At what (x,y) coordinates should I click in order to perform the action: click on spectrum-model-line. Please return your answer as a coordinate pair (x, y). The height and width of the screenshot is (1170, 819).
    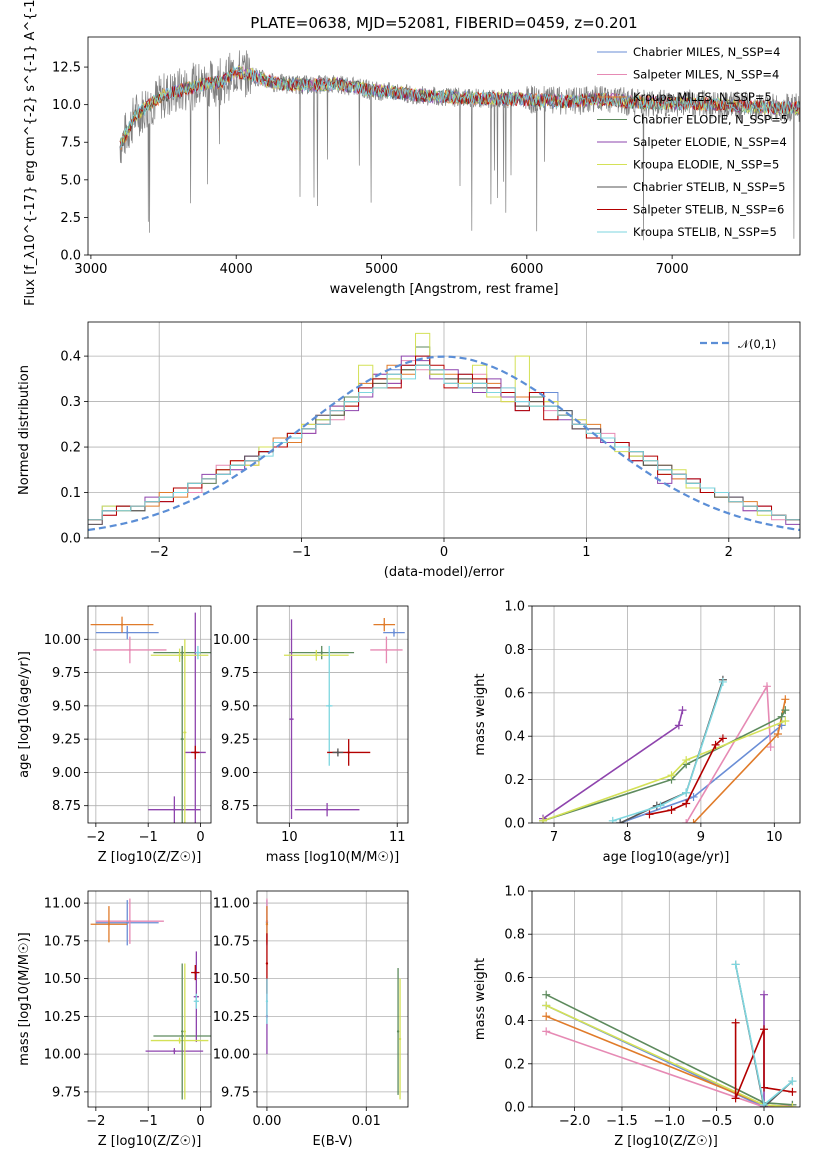
    Looking at the image, I should click on (459, 106).